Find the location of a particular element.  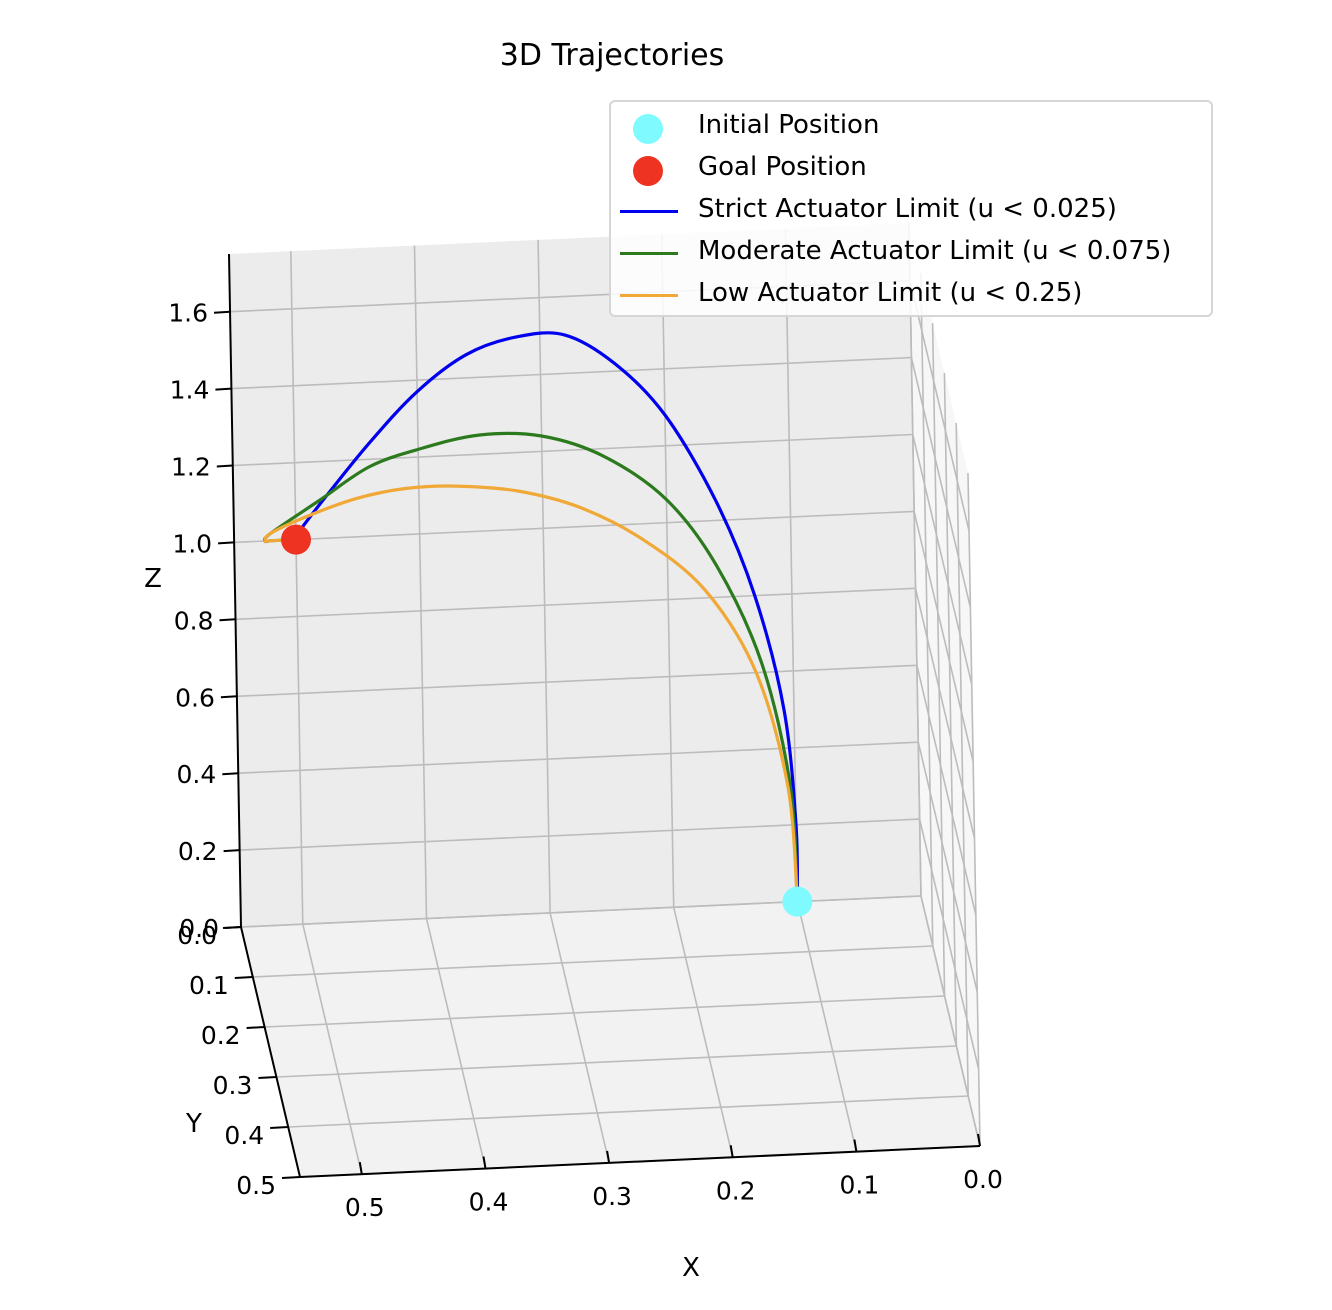

y-tick-label-3: 0.3 is located at coordinates (233, 1085).